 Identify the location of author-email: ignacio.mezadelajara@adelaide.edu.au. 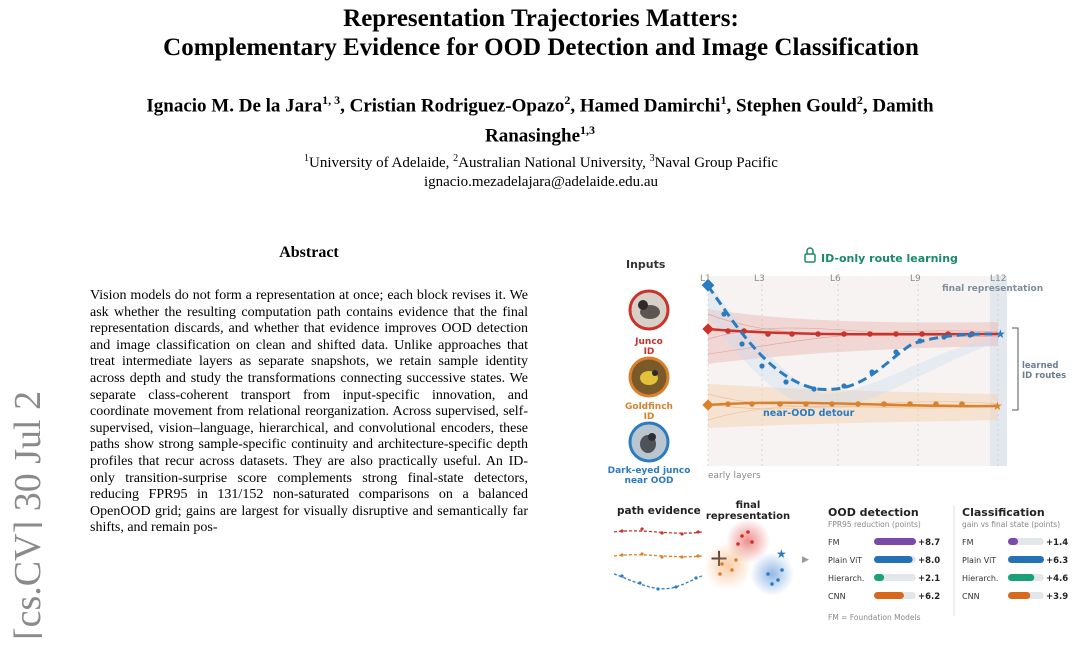
(541, 182).